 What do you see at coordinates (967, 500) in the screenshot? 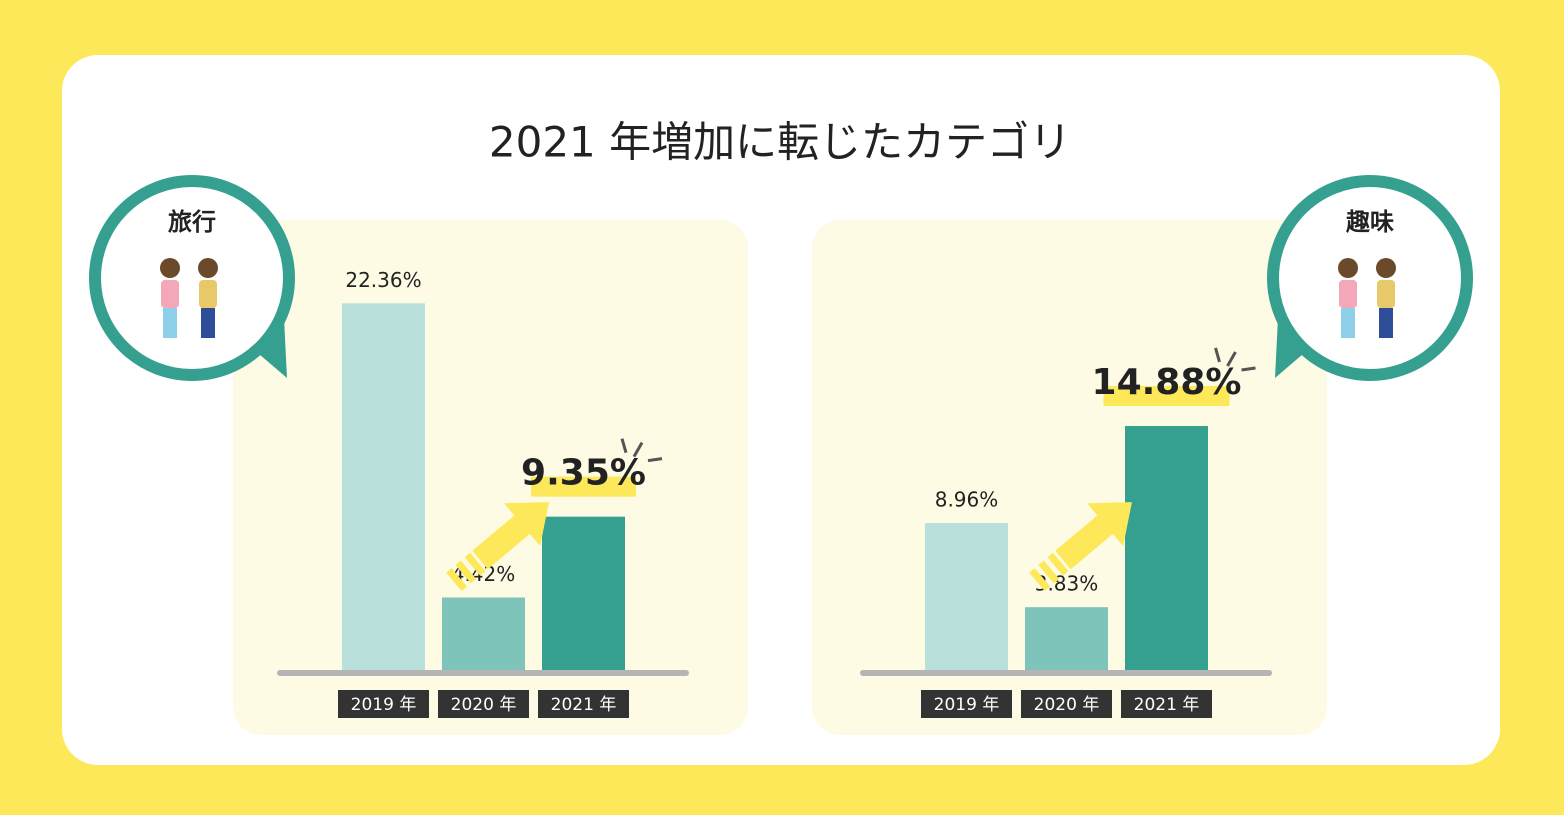
I see `value-label: 8.96%` at bounding box center [967, 500].